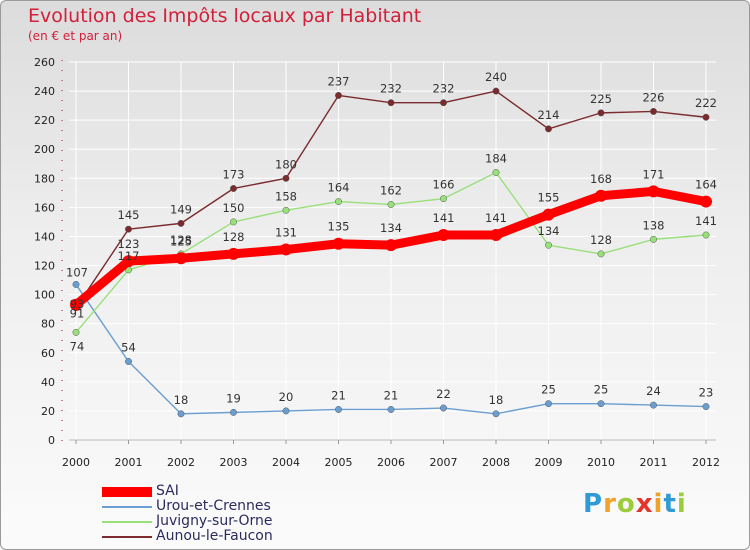 This screenshot has width=750, height=550. Describe the element at coordinates (128, 347) in the screenshot. I see `data-label: 54` at that location.